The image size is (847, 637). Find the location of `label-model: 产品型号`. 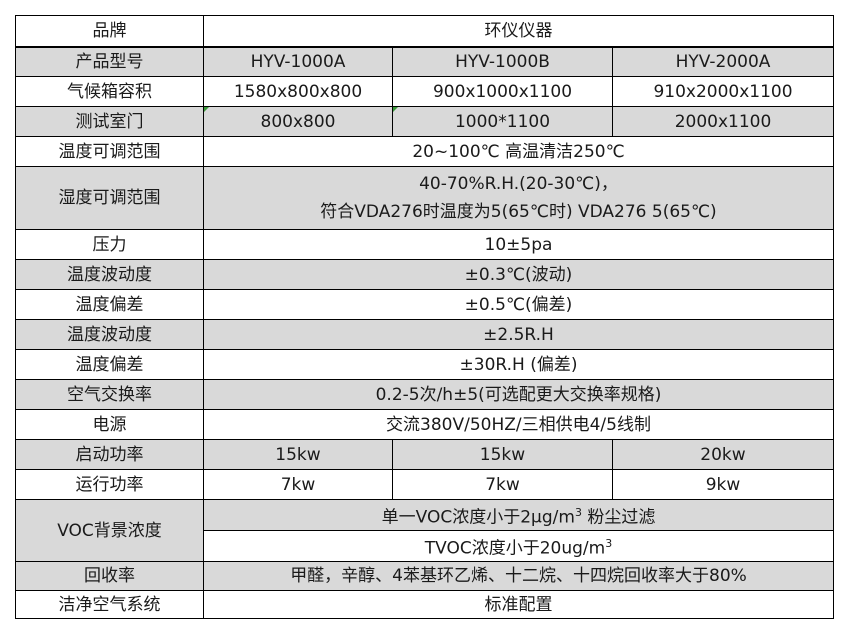

label-model: 产品型号 is located at coordinates (109, 61).